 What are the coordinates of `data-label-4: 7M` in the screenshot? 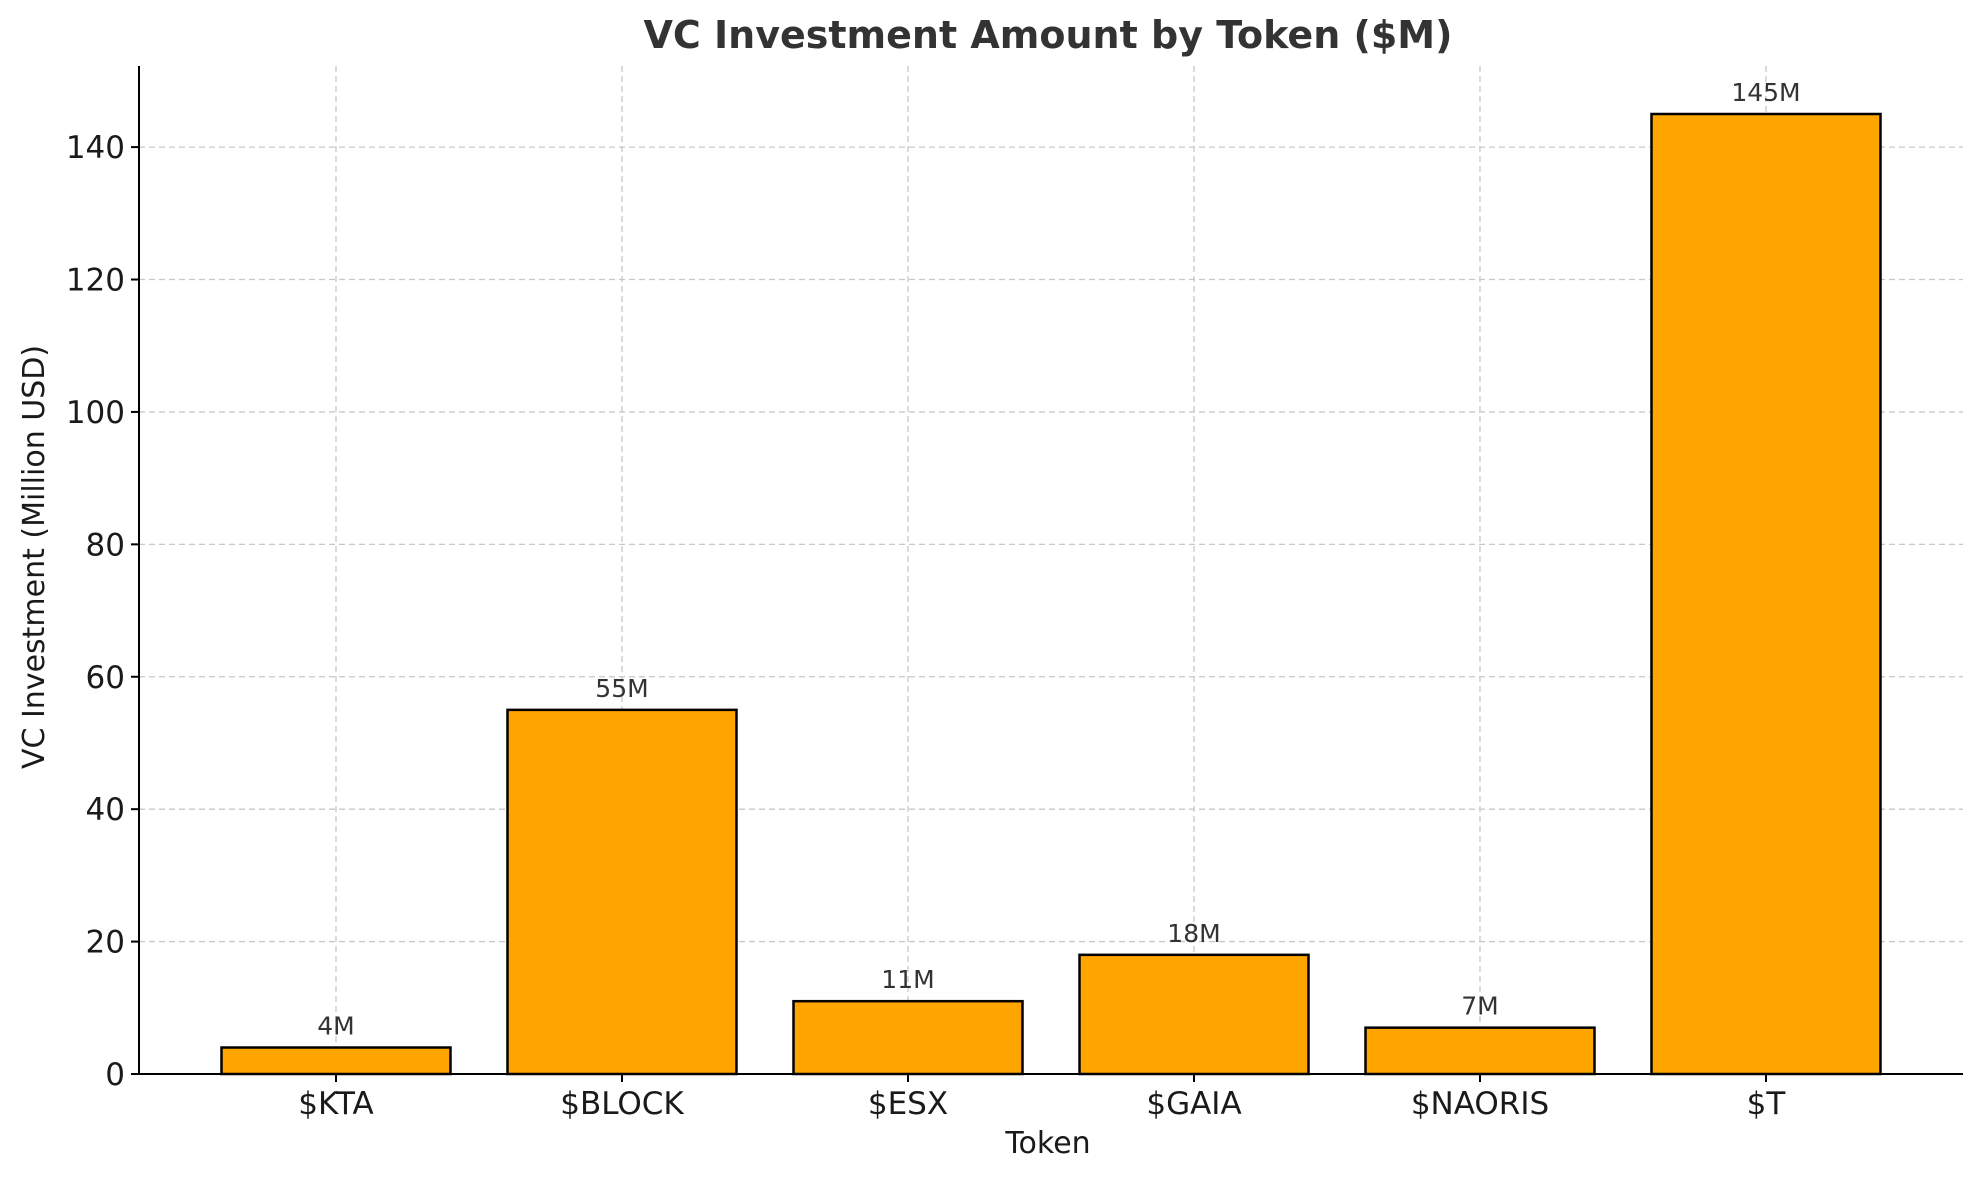 It's located at (1479, 1006).